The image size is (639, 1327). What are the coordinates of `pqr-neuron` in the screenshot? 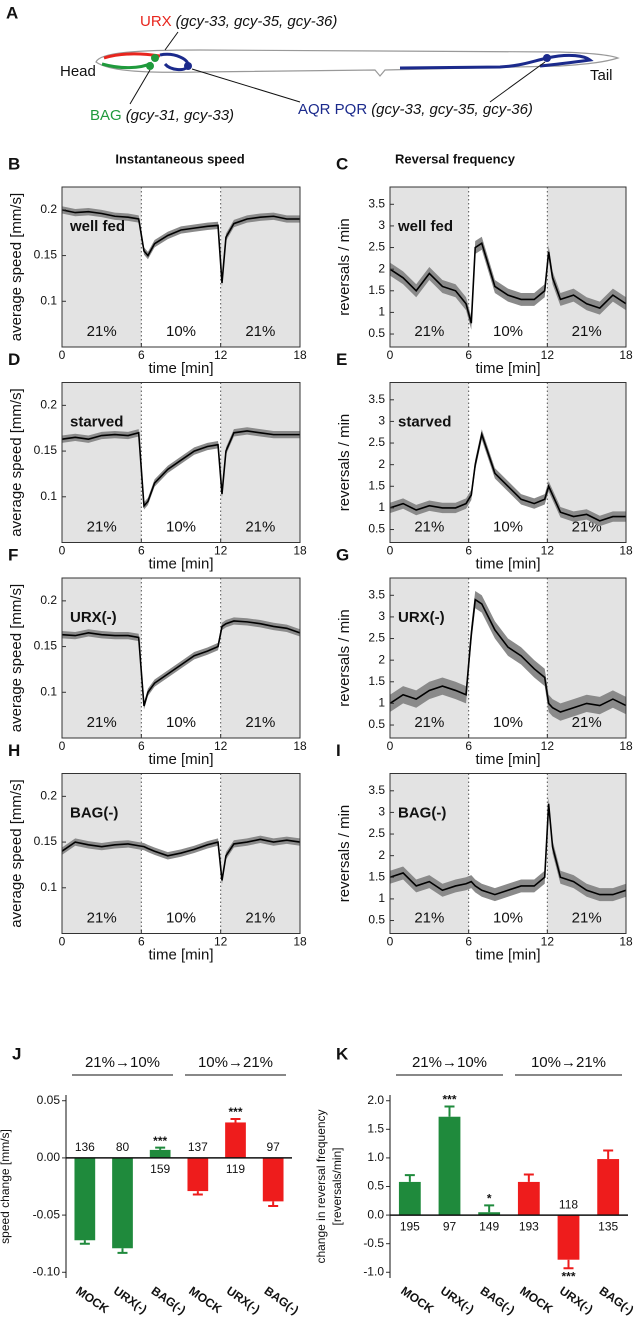 It's located at (496, 61).